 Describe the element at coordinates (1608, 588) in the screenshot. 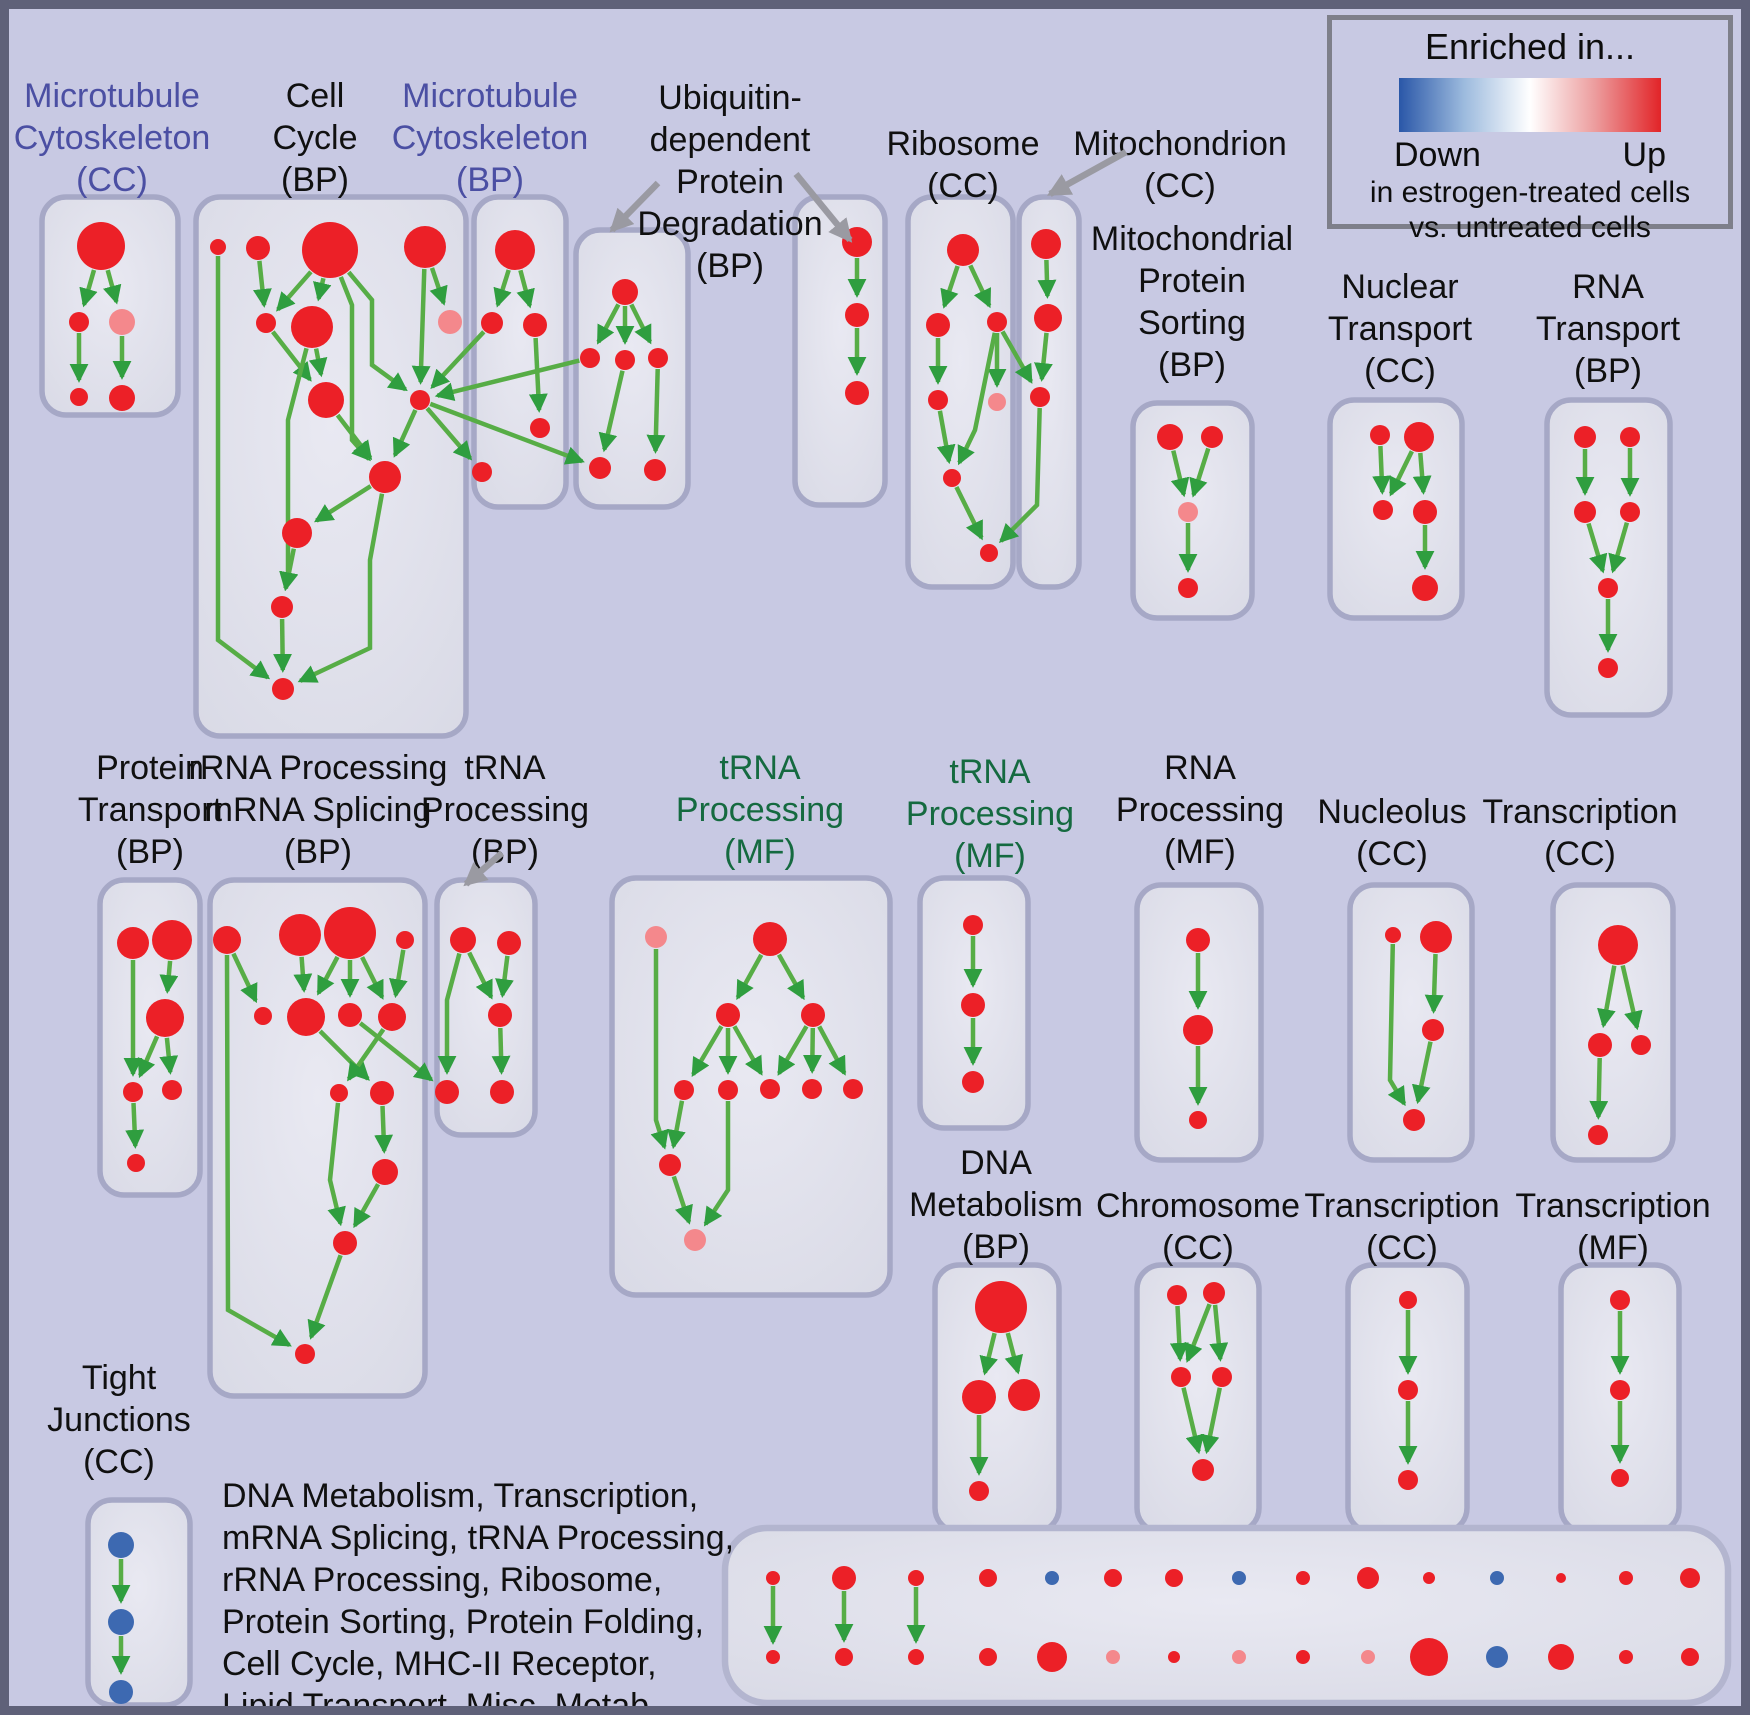

I see `go-term-node-rt5` at that location.